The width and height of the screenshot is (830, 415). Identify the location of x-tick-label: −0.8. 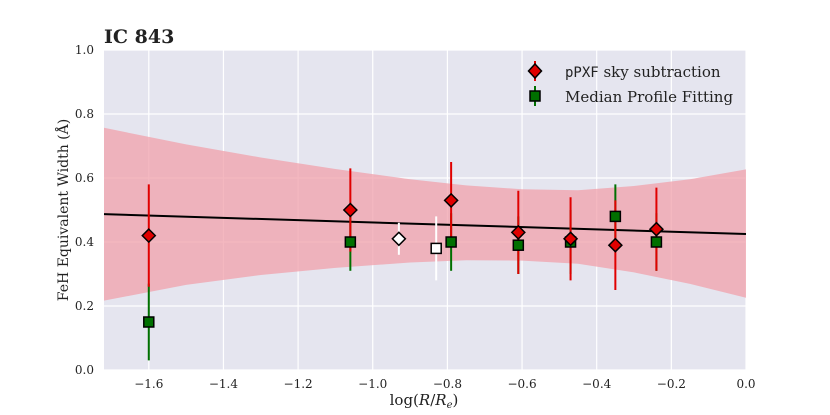
(447, 384).